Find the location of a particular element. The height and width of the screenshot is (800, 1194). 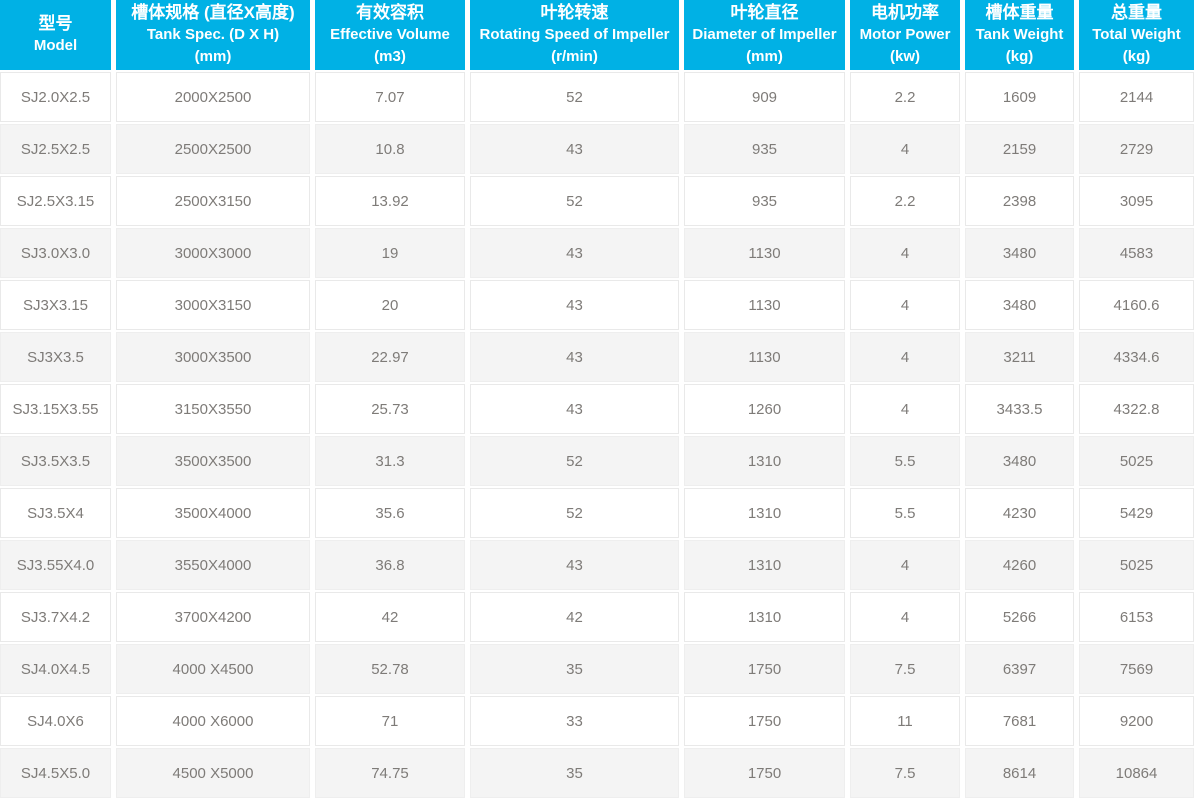

cell-effective-volume: 7.07 is located at coordinates (390, 97).